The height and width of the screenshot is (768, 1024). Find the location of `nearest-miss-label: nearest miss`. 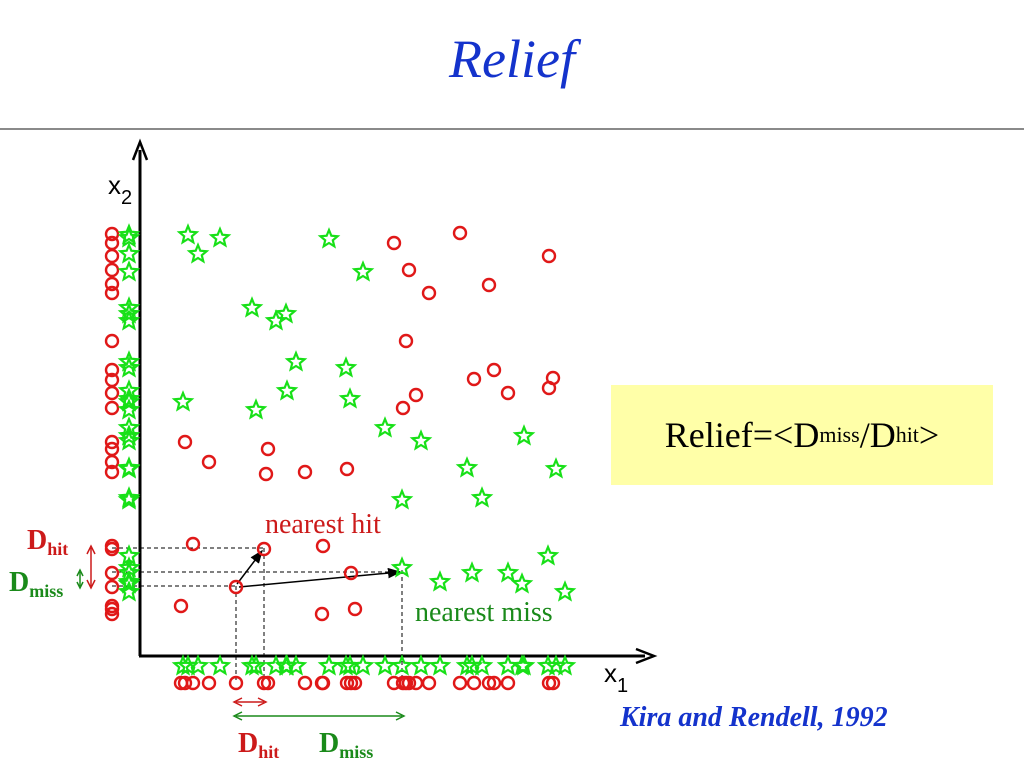

nearest-miss-label: nearest miss is located at coordinates (484, 612).